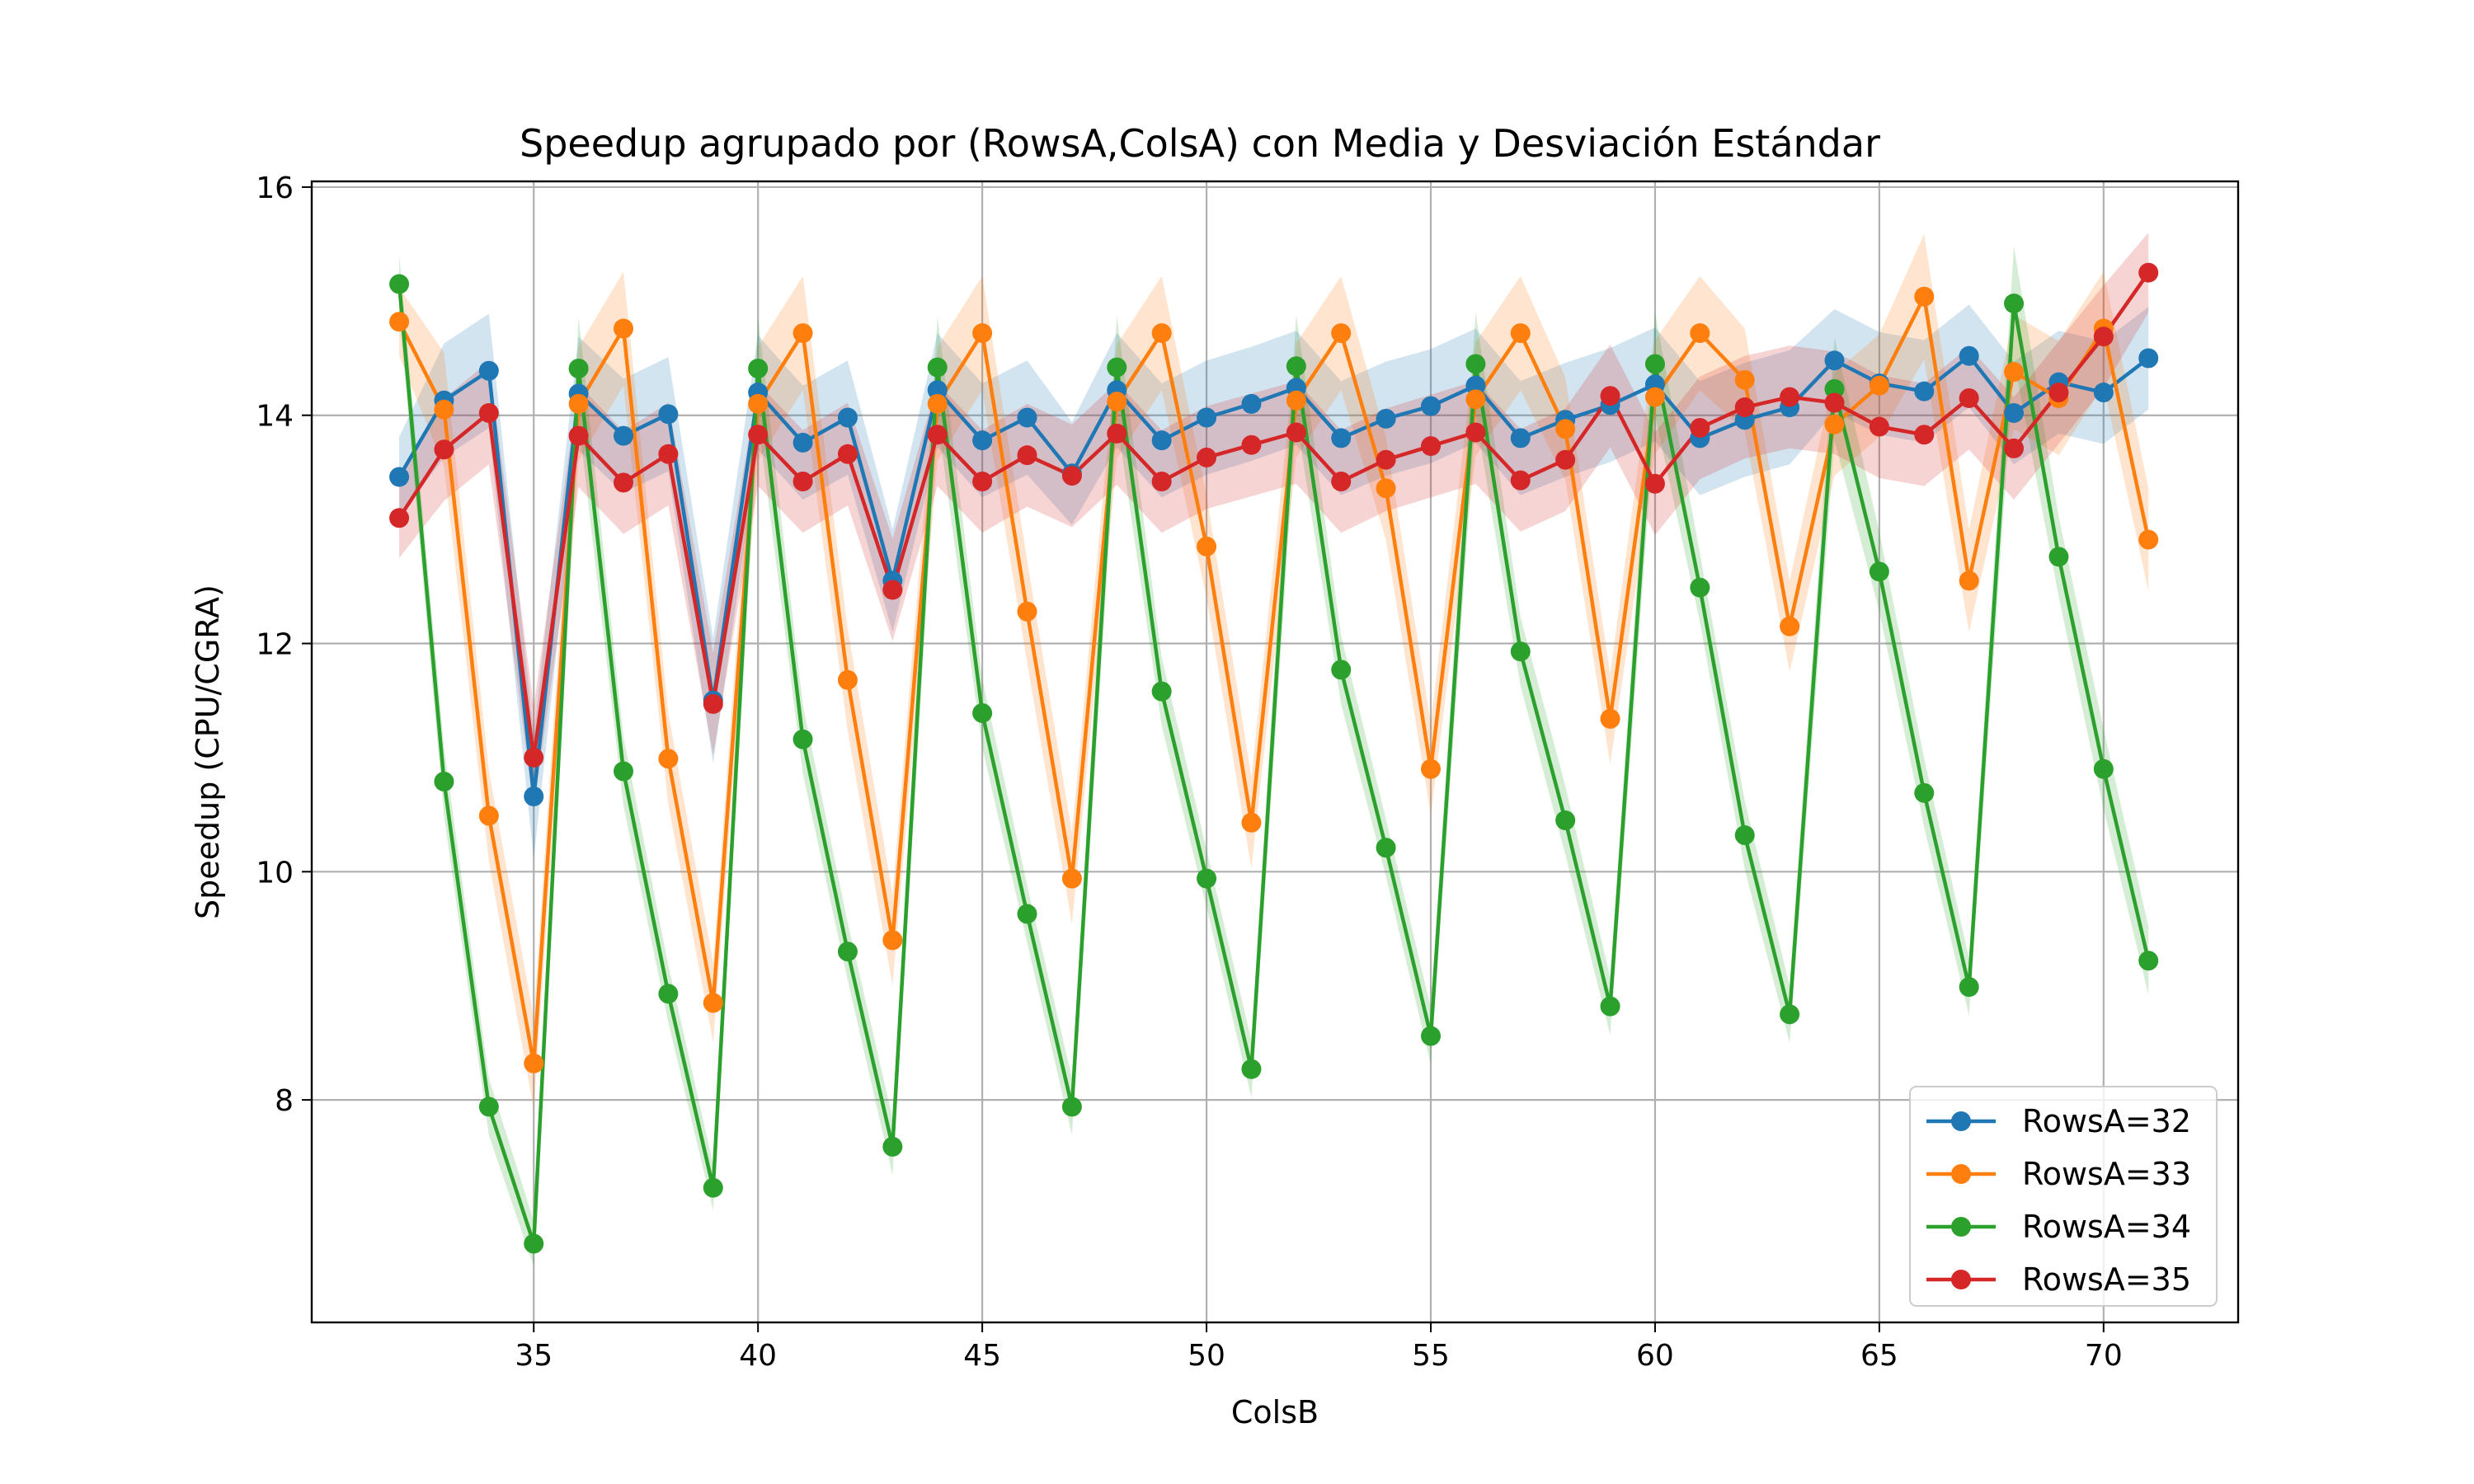 The image size is (2474, 1484). What do you see at coordinates (2106, 1121) in the screenshot?
I see `legend-label: RowsA=32` at bounding box center [2106, 1121].